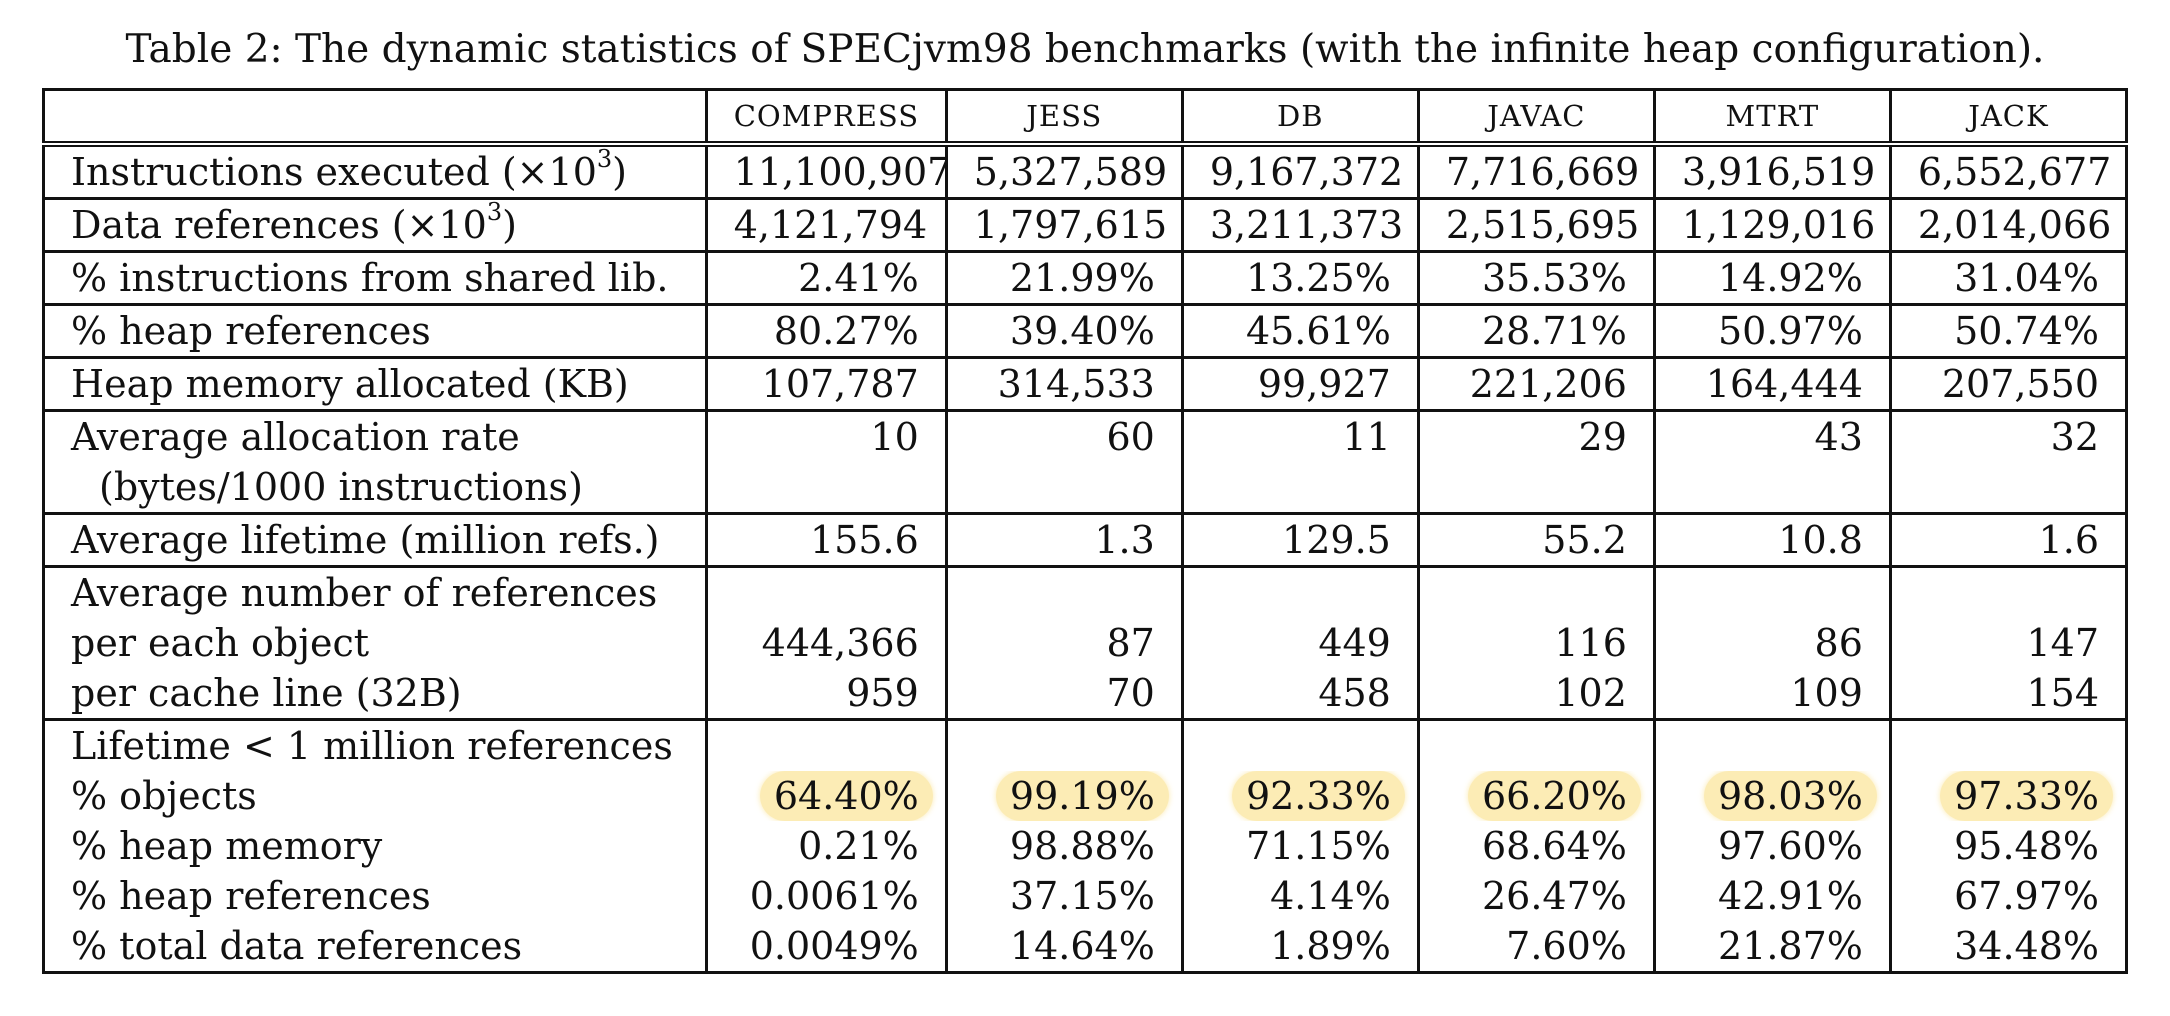  I want to click on cell: 50.74%, so click(2008, 330).